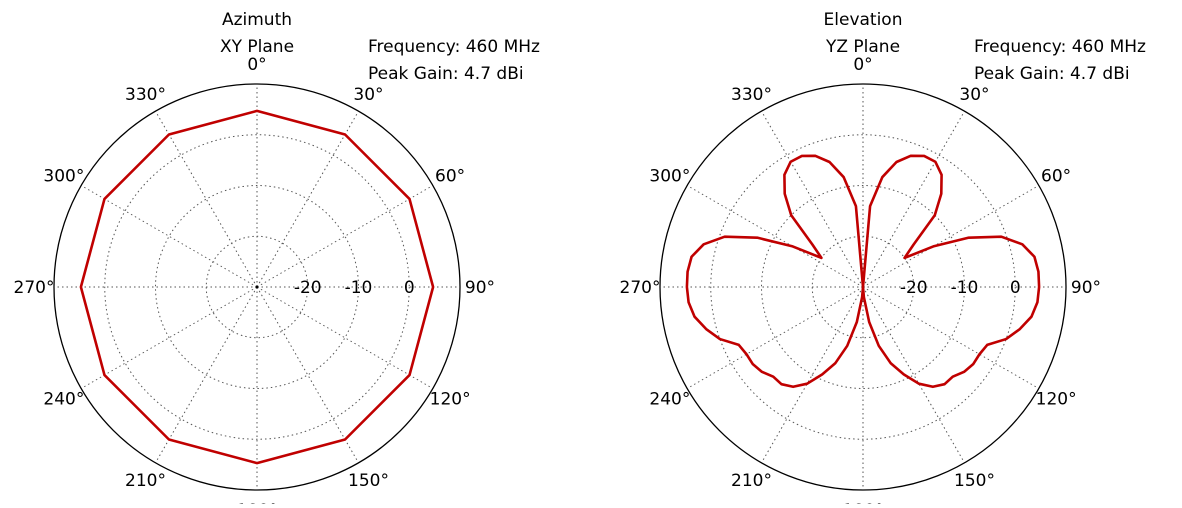 The image size is (1182, 508). I want to click on chart-title: Azimuth, so click(257, 20).